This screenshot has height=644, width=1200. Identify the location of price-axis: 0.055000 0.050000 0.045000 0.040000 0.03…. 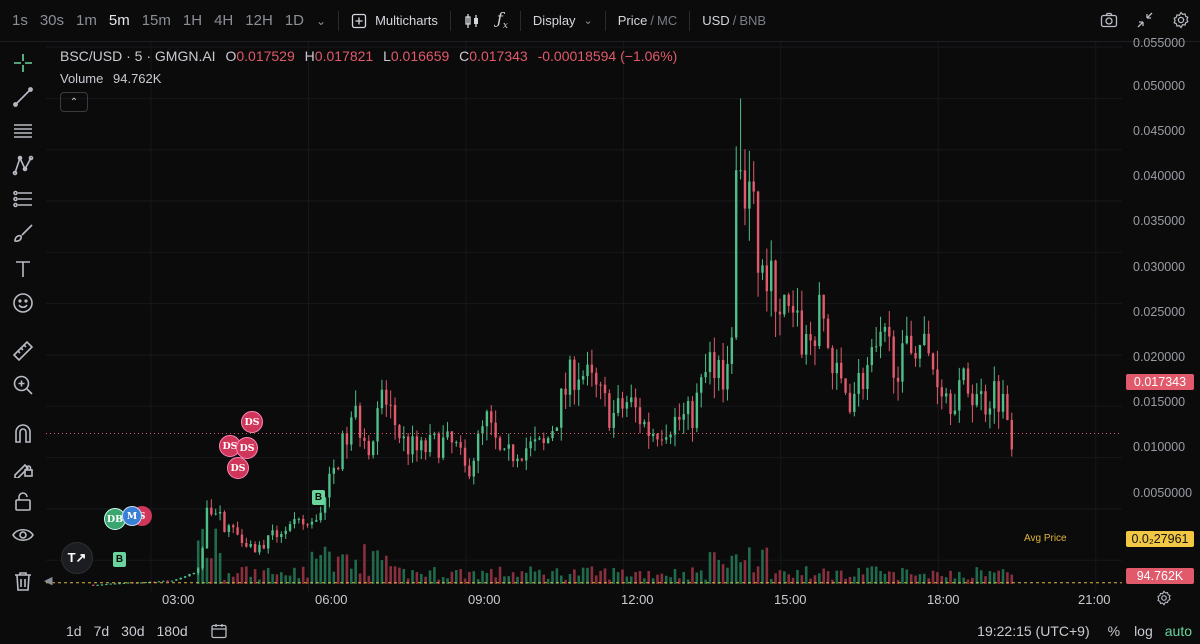
(1161, 316).